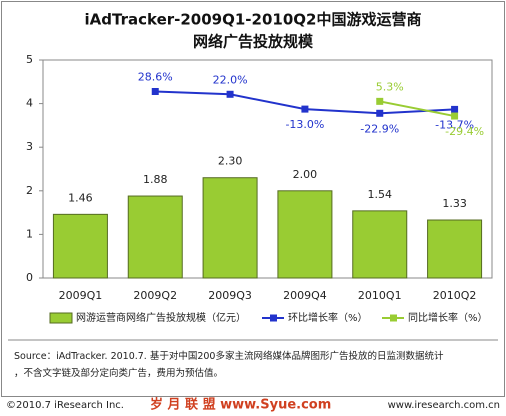 This screenshot has width=506, height=416. What do you see at coordinates (380, 295) in the screenshot?
I see `x-tick-label: 2010Q1` at bounding box center [380, 295].